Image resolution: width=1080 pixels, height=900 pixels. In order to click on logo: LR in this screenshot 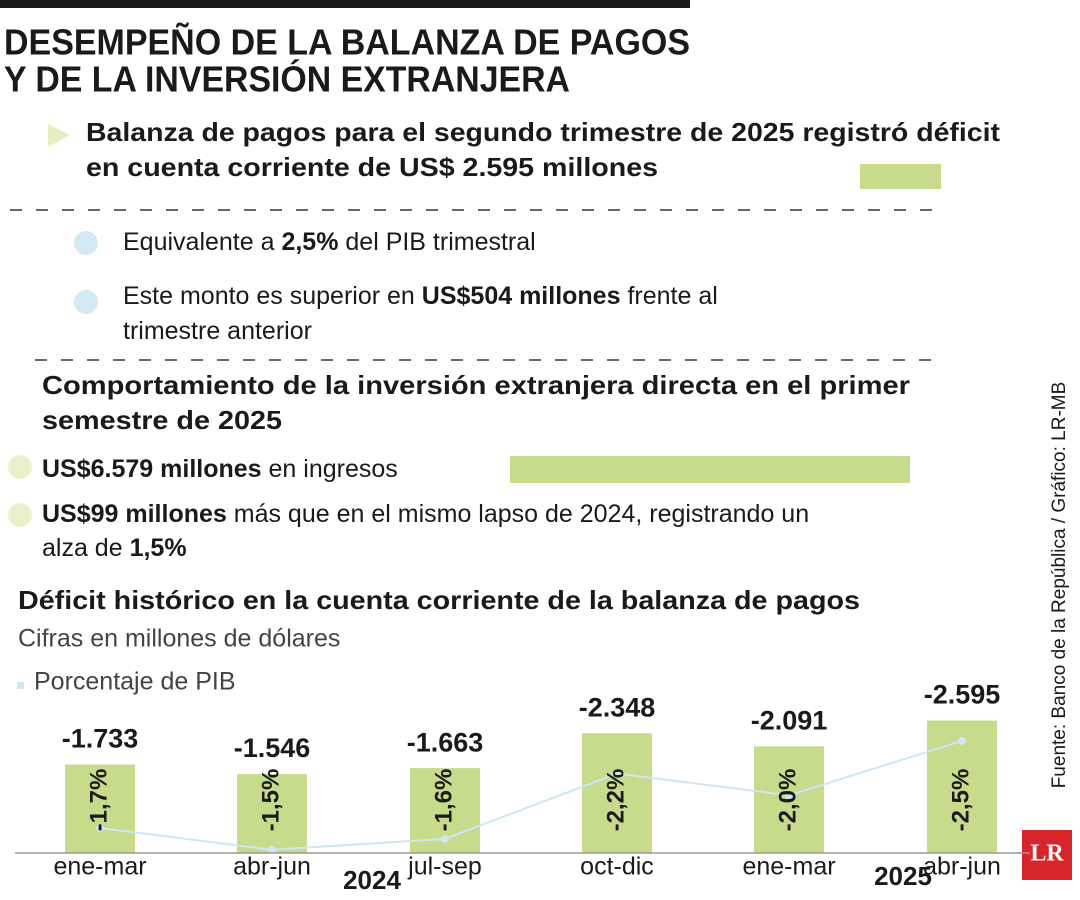, I will do `click(1047, 854)`.